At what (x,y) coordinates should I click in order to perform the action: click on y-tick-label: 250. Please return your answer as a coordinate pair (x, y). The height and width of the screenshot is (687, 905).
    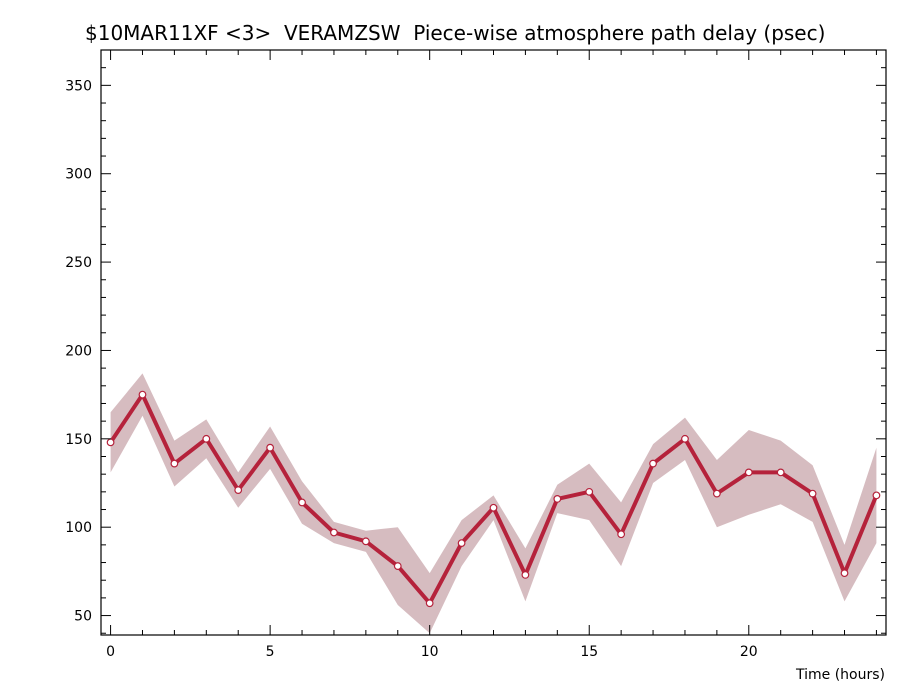
    Looking at the image, I should click on (78, 263).